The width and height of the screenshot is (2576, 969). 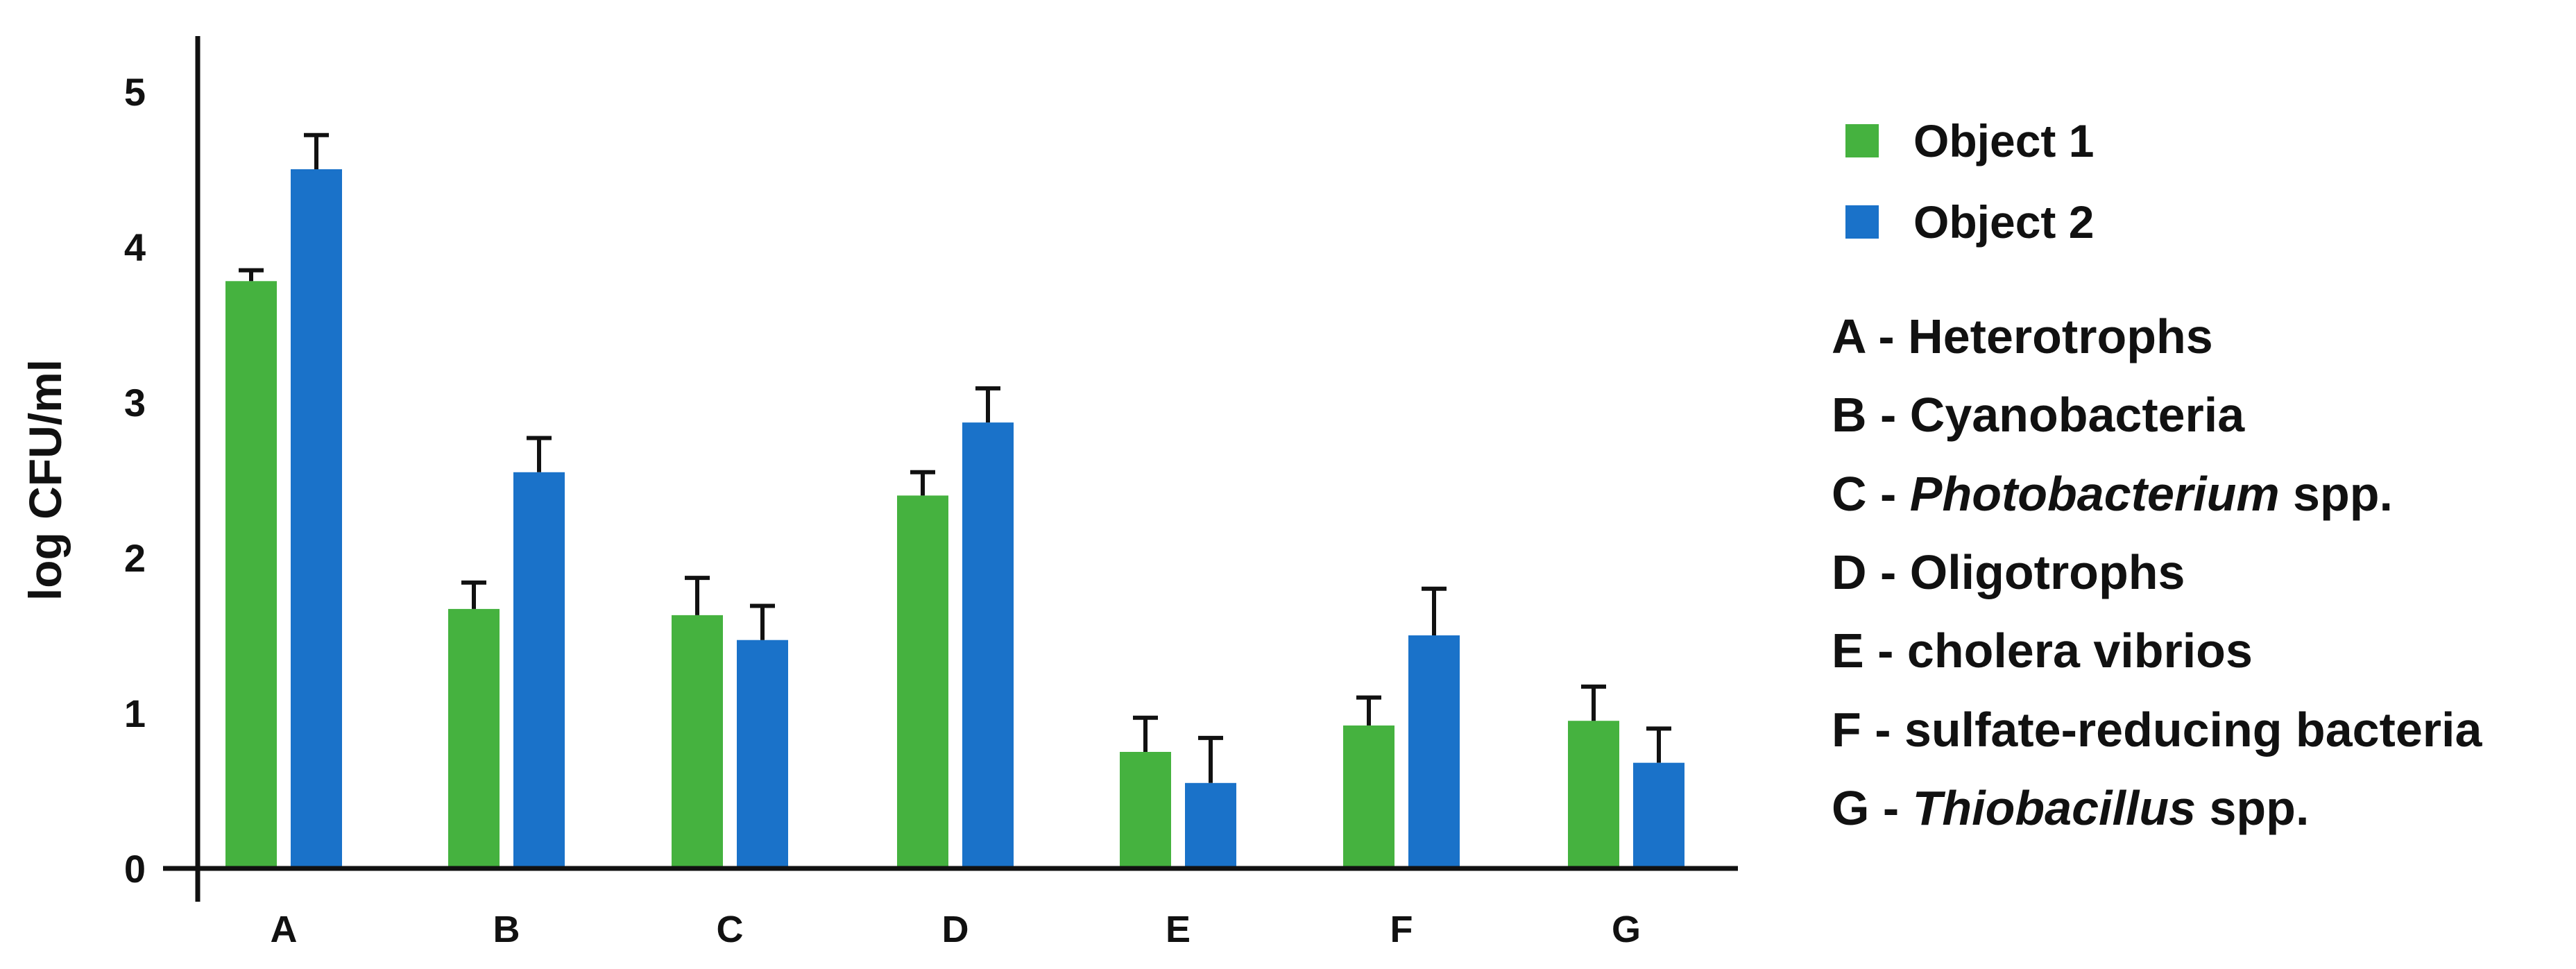 I want to click on category-key-b: B - Cyanobacteria, so click(x=2038, y=415).